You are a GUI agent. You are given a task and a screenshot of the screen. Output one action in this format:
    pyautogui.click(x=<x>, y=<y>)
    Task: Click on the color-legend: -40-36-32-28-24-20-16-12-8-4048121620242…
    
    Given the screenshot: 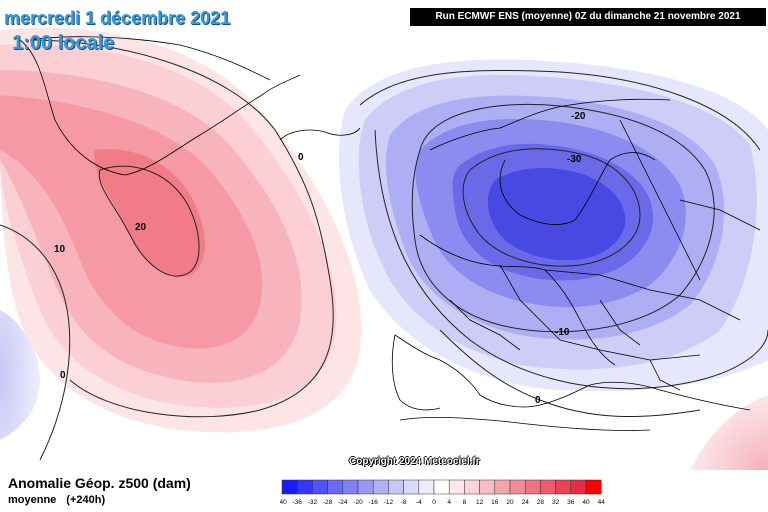 What is the action you would take?
    pyautogui.click(x=443, y=492)
    